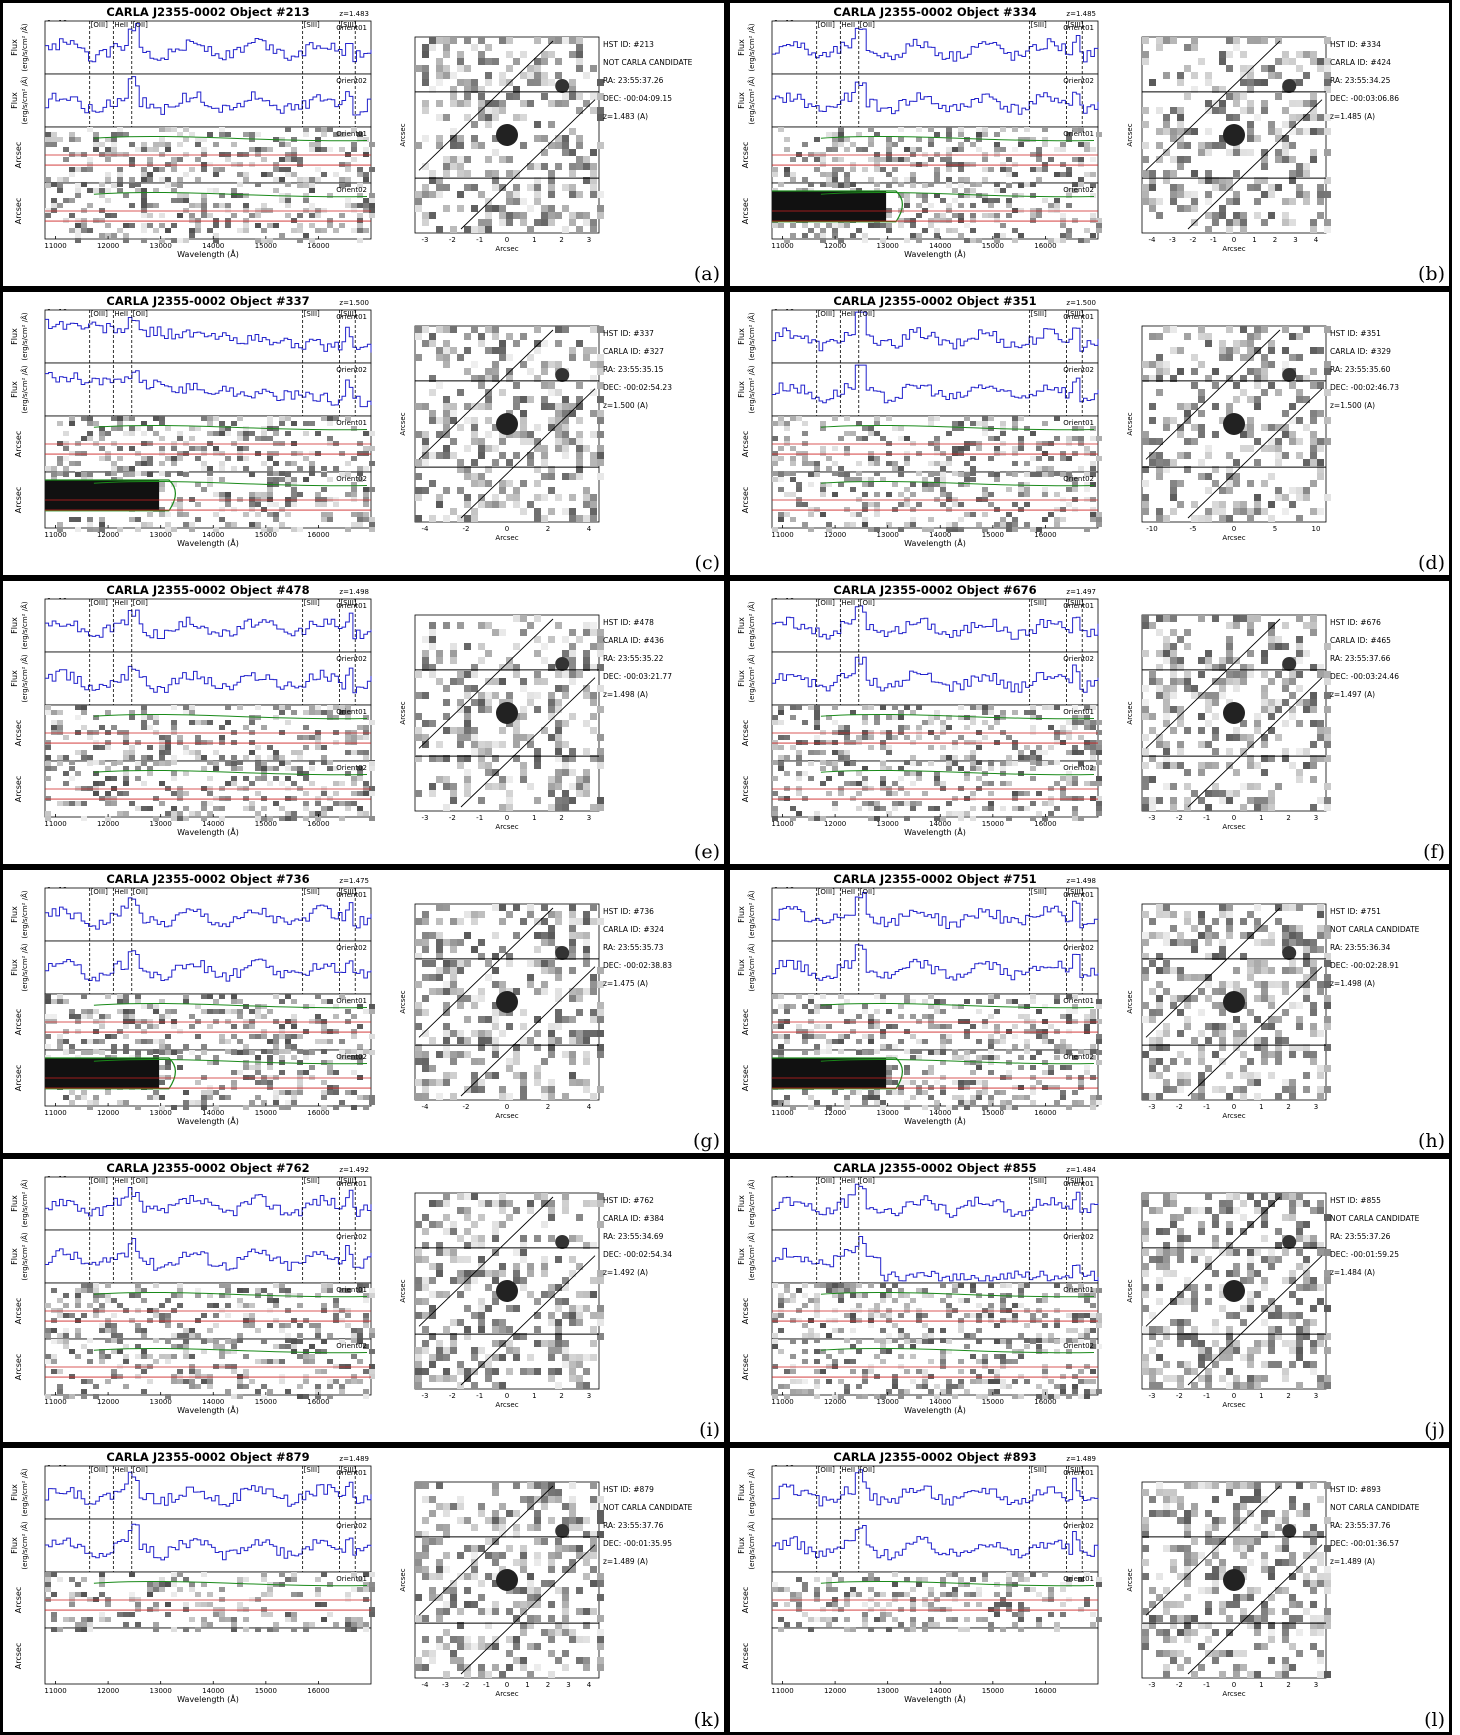  Describe the element at coordinates (934, 1168) in the screenshot. I see `panel-title: CARLA J2355-0002 Object #855` at that location.